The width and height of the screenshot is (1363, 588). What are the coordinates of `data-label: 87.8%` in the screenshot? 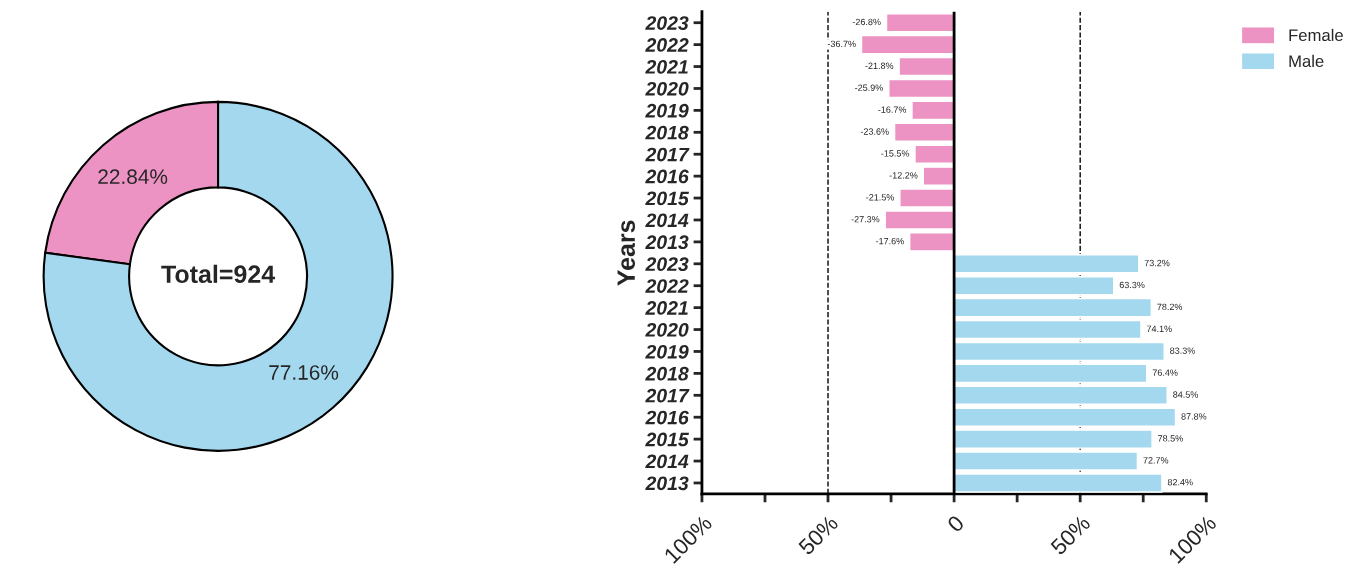 It's located at (1194, 416).